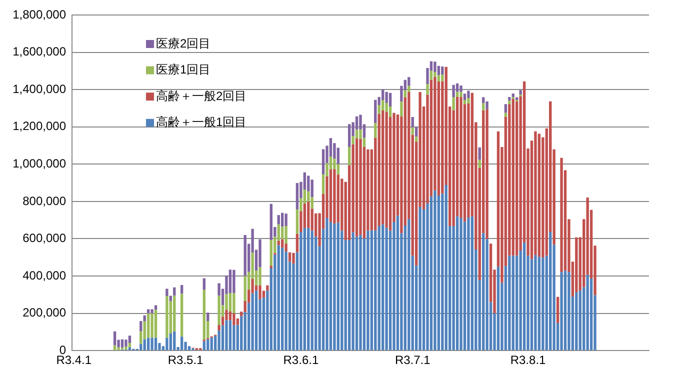 The image size is (674, 385). What do you see at coordinates (44, 313) in the screenshot?
I see `y-tick-label: 200,000` at bounding box center [44, 313].